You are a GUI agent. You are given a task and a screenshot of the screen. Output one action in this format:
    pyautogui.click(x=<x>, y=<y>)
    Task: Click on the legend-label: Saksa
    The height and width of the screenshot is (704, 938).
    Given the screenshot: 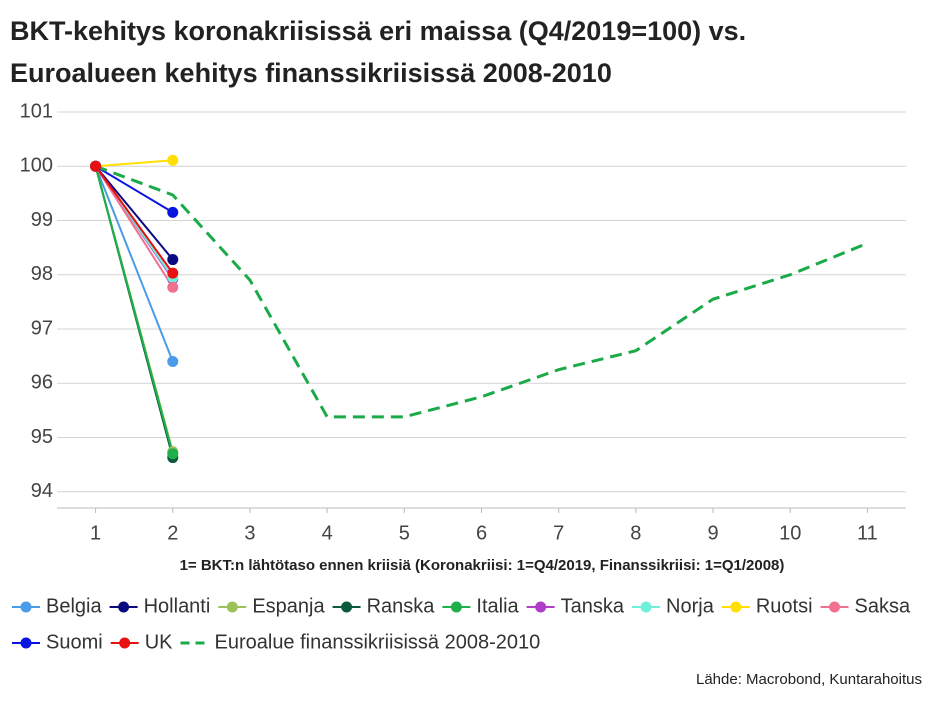 What is the action you would take?
    pyautogui.click(x=883, y=606)
    